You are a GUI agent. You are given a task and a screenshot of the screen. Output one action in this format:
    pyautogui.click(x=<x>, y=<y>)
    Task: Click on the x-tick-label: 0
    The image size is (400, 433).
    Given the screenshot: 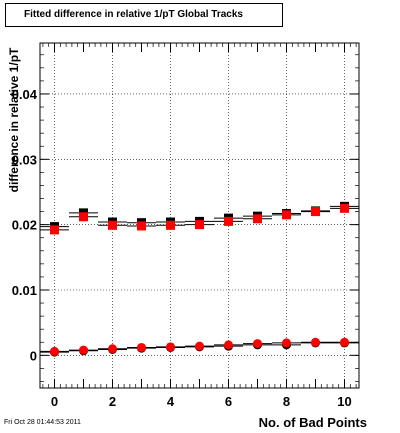 What is the action you would take?
    pyautogui.click(x=54, y=401)
    